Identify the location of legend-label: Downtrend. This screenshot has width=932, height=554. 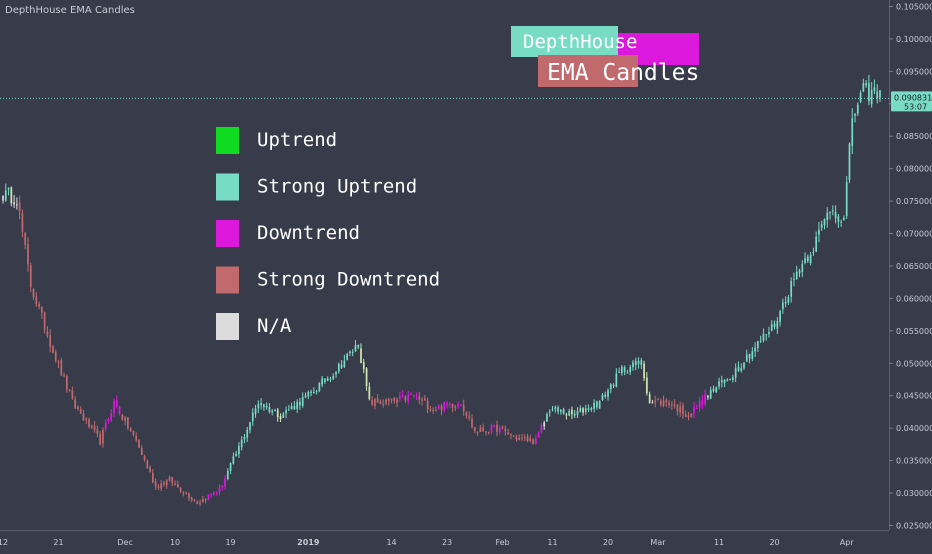
(308, 233).